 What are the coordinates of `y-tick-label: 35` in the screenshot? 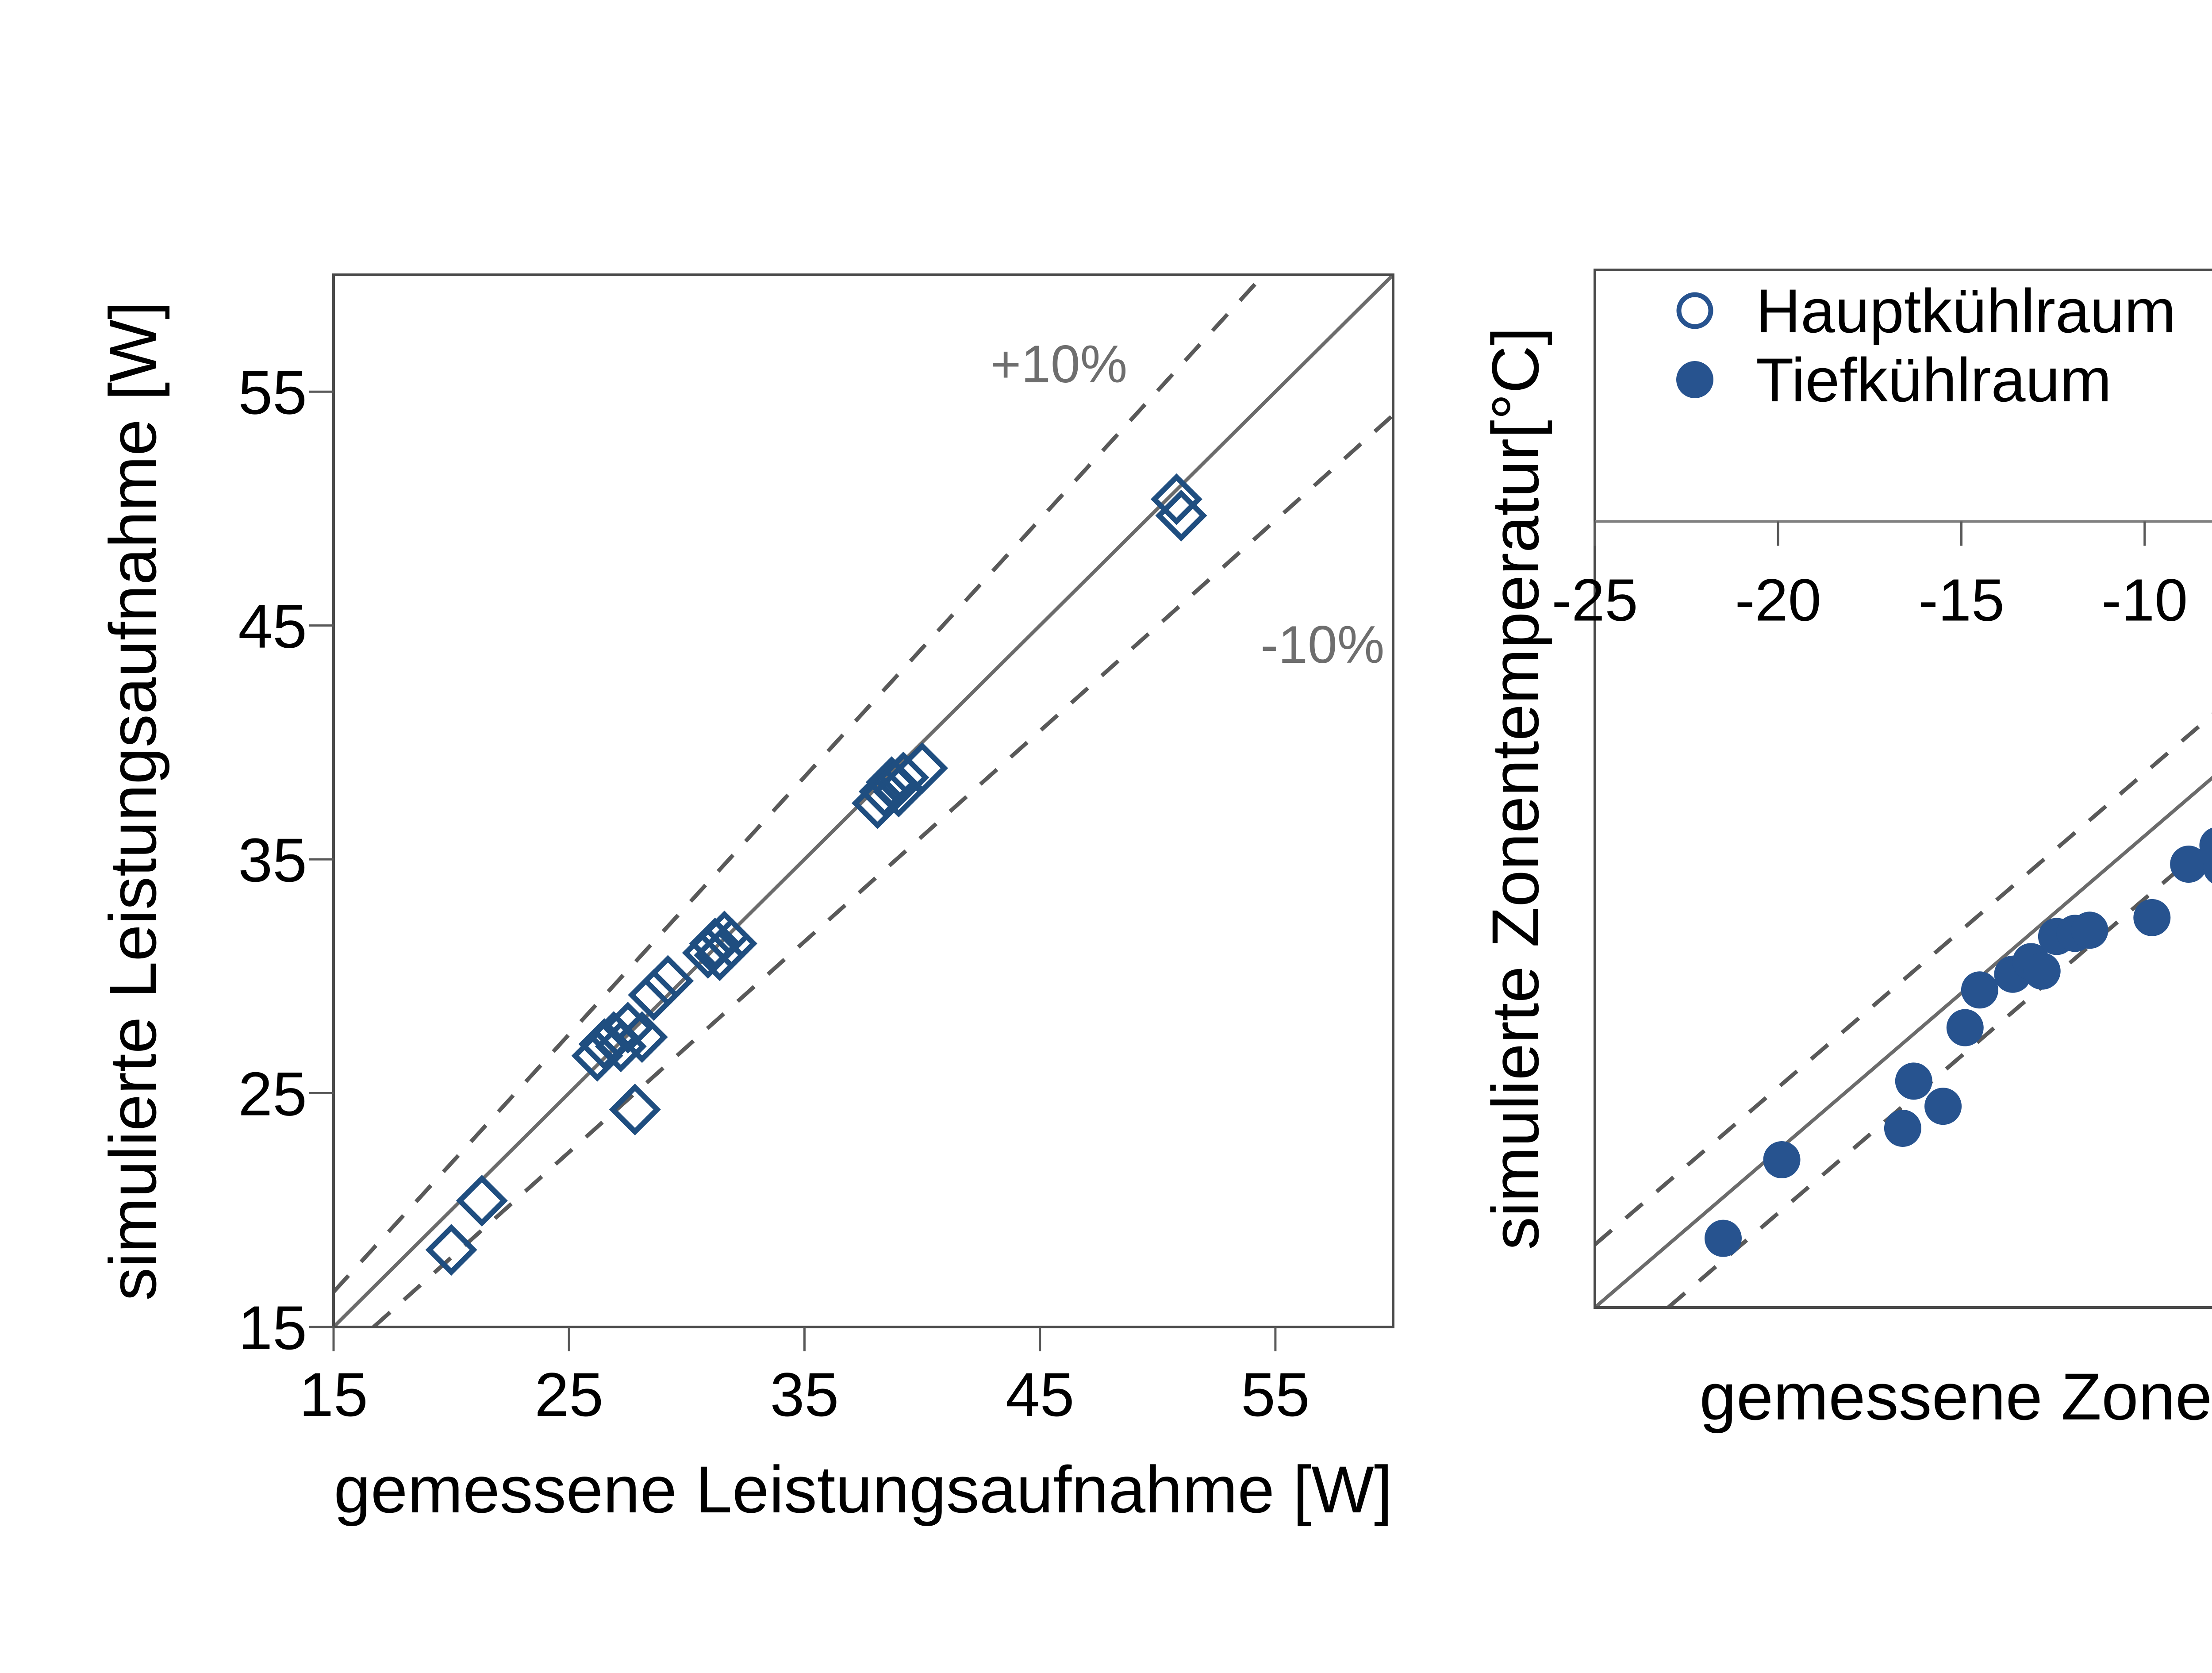 It's located at (273, 860).